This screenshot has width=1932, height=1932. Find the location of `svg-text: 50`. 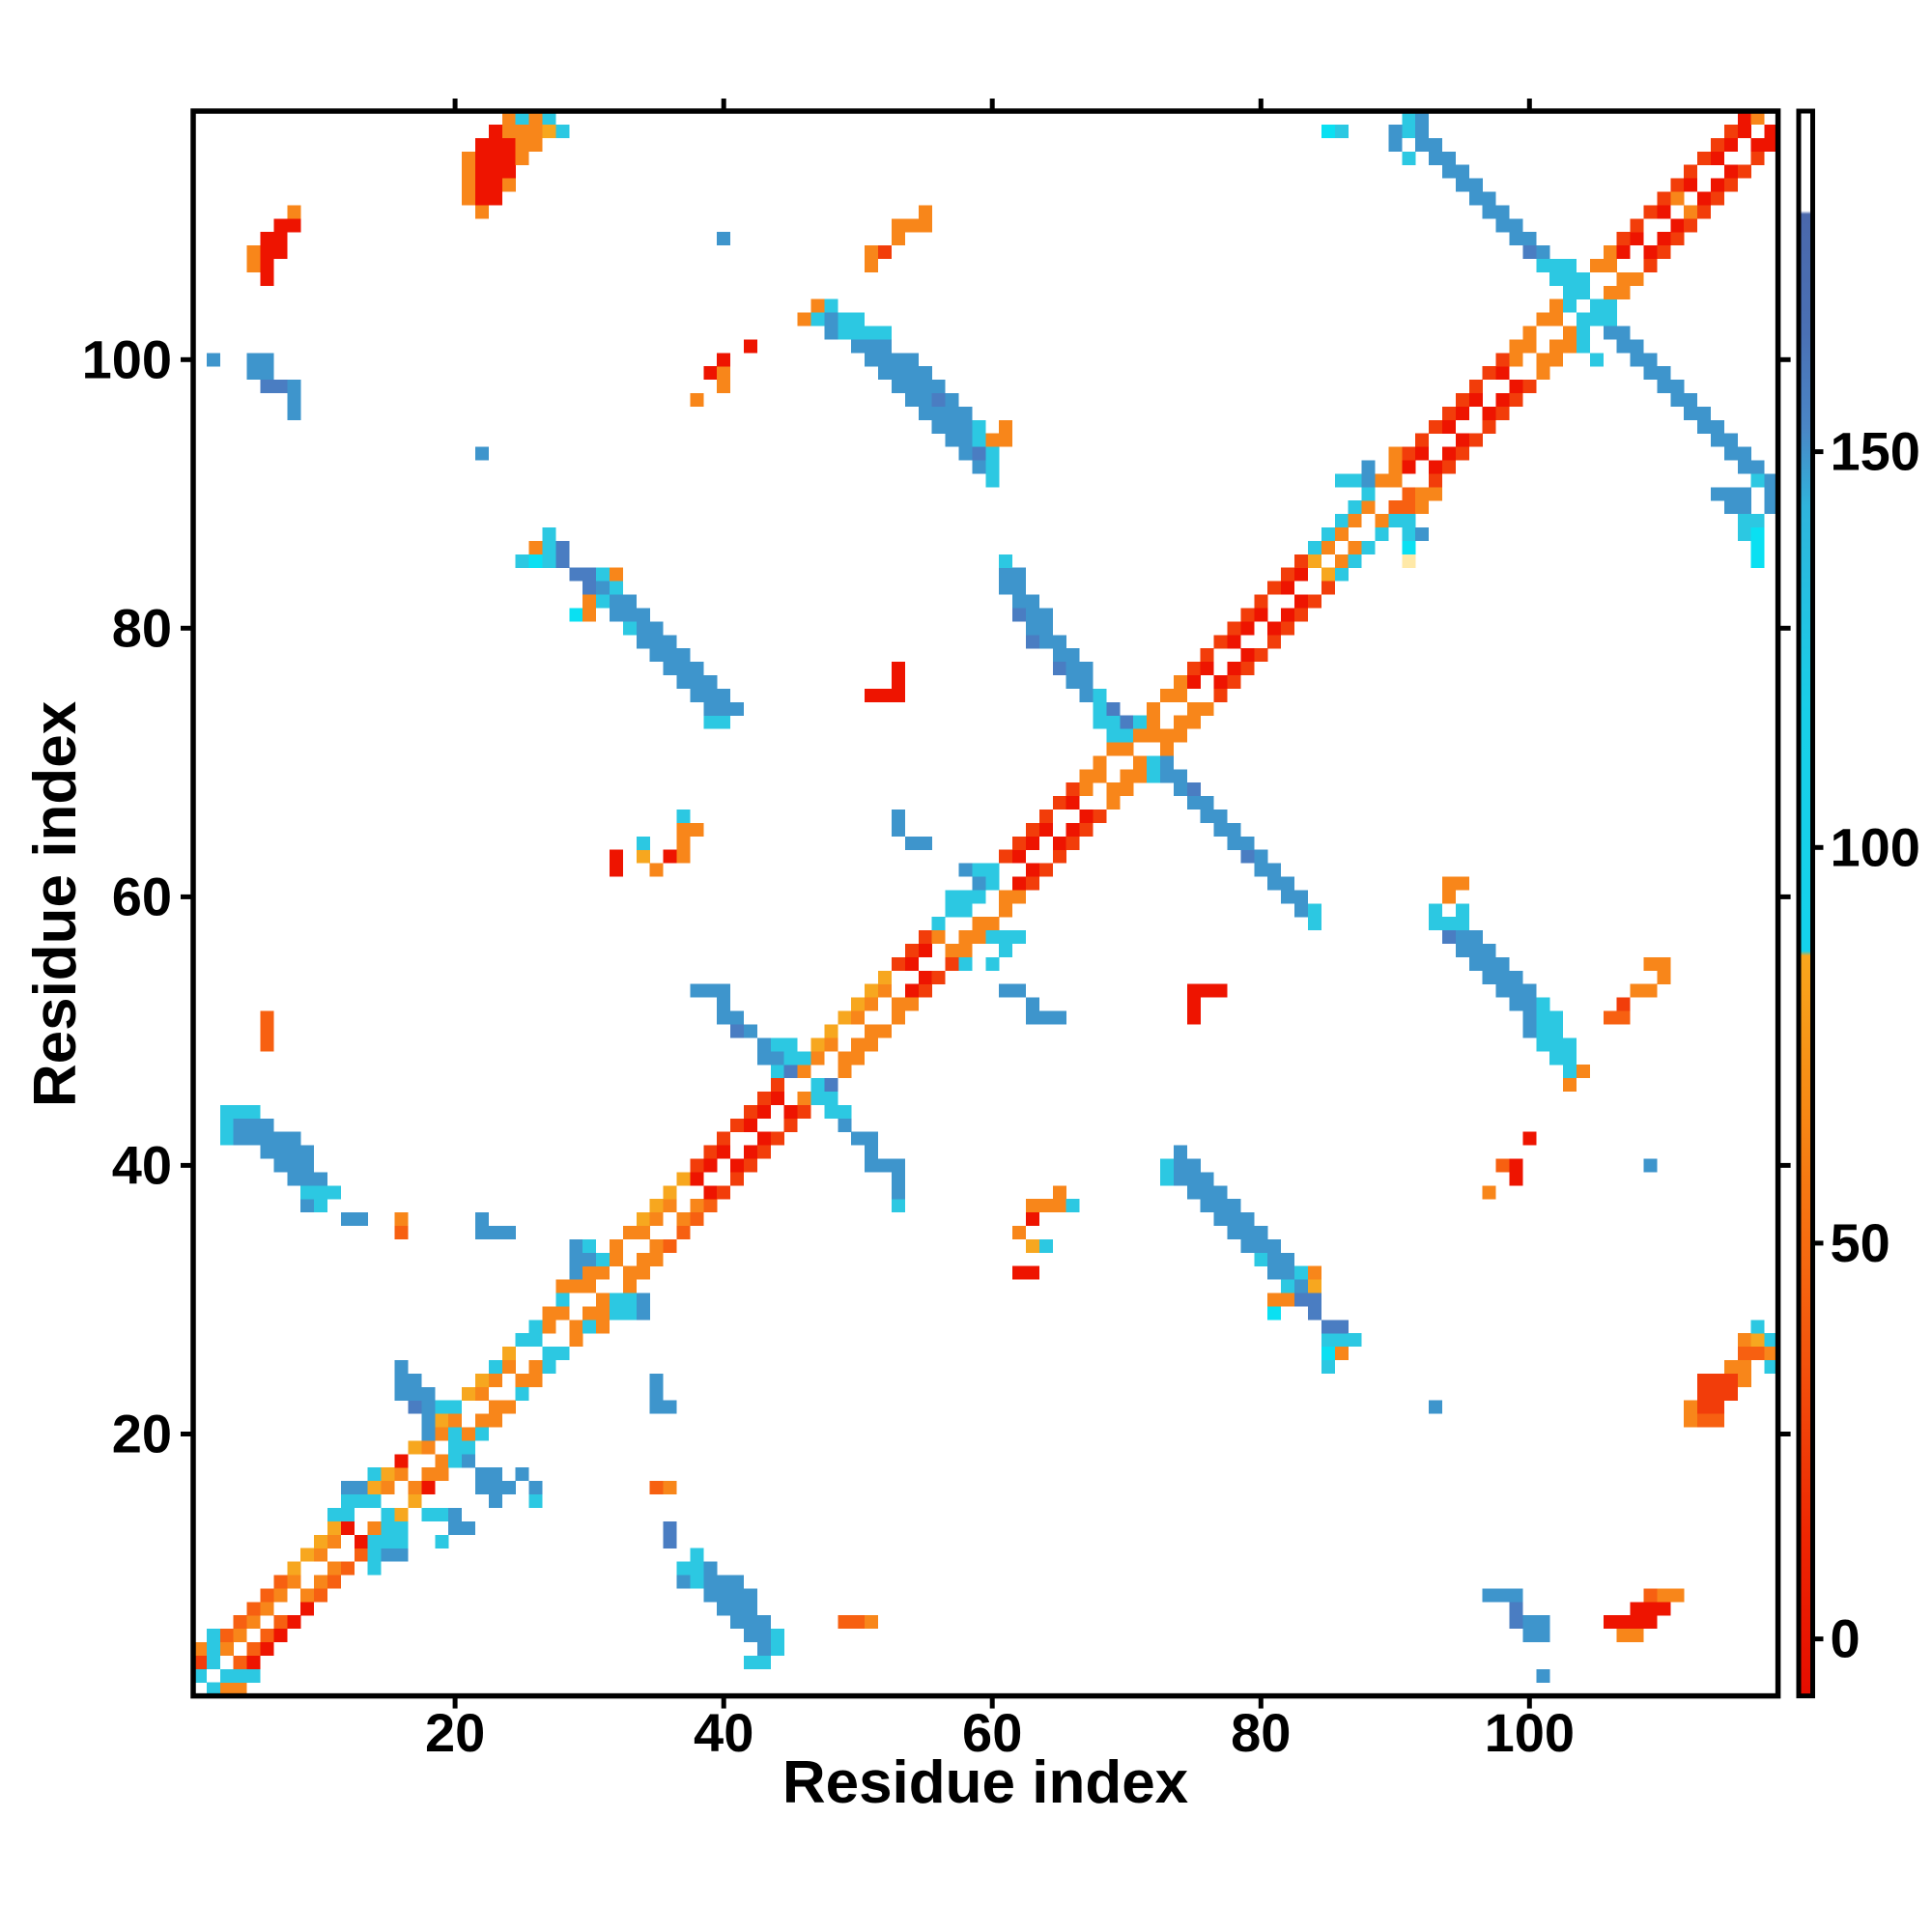

svg-text: 50 is located at coordinates (1860, 1242).